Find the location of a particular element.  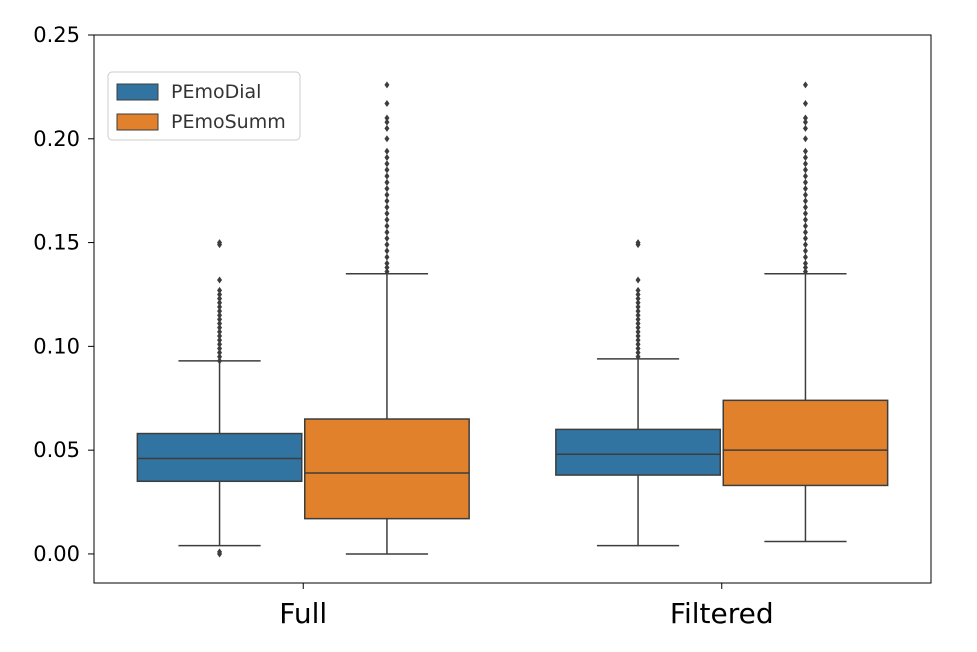

box-pemosumm-filtered is located at coordinates (805, 312).